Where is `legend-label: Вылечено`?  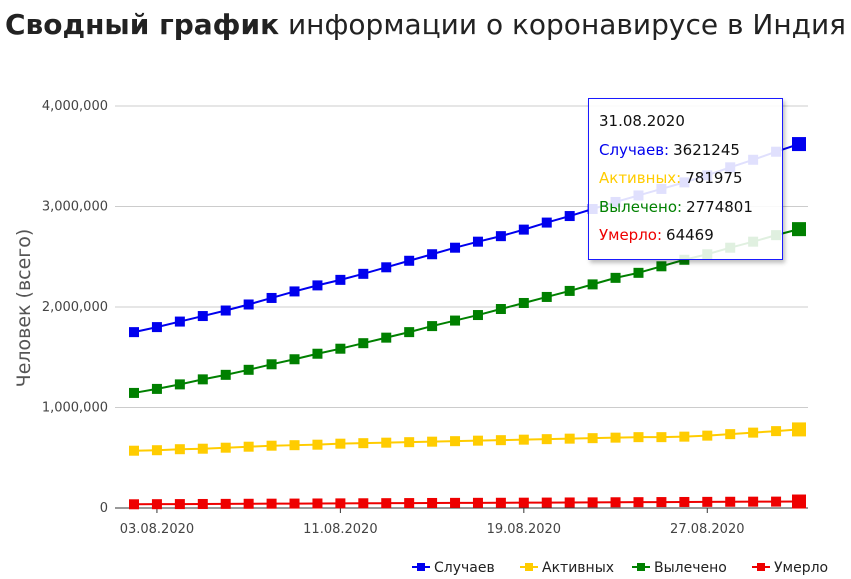 legend-label: Вылечено is located at coordinates (690, 568).